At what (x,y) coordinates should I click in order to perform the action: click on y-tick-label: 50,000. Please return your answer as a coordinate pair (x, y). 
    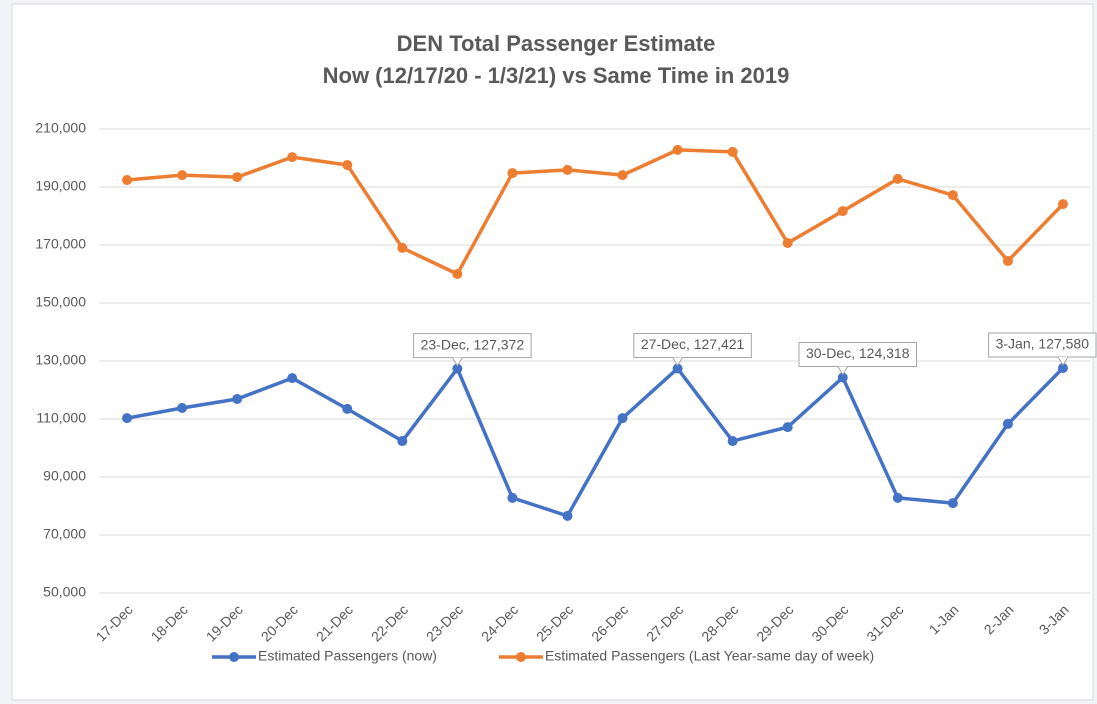
    Looking at the image, I should click on (64, 592).